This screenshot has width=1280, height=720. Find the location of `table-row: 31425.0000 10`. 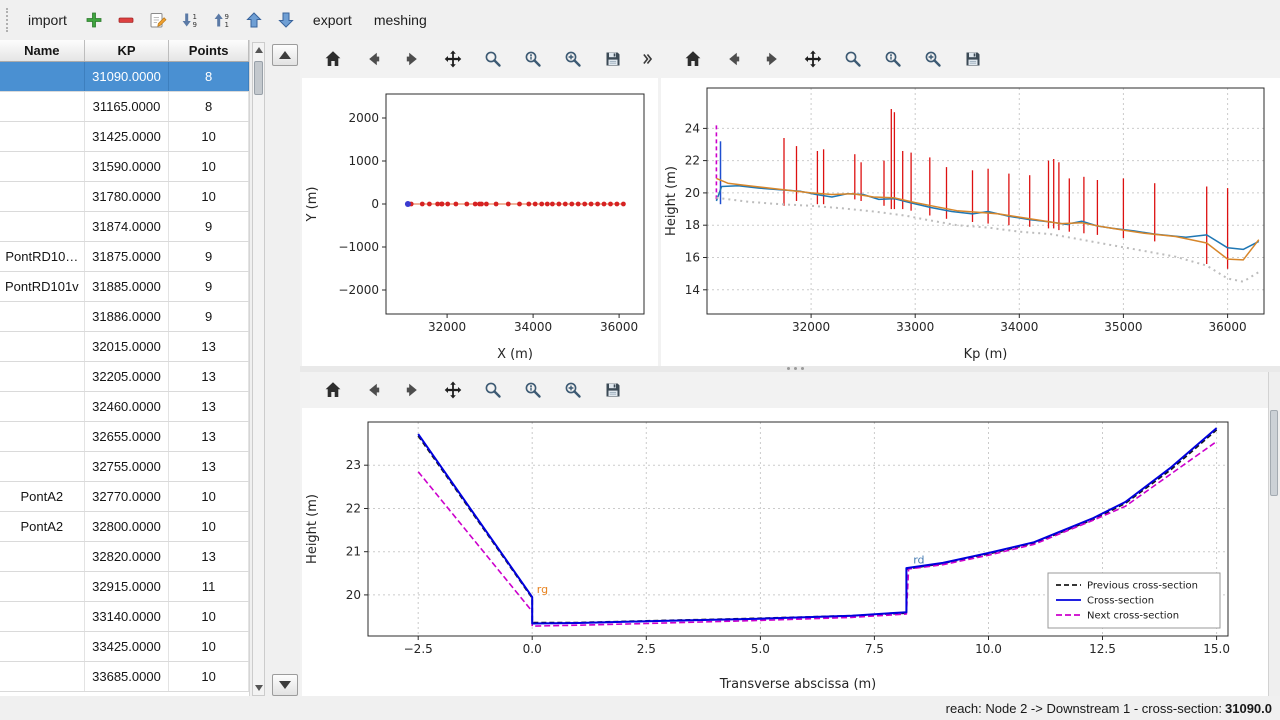

table-row: 31425.0000 10 is located at coordinates (124, 137).